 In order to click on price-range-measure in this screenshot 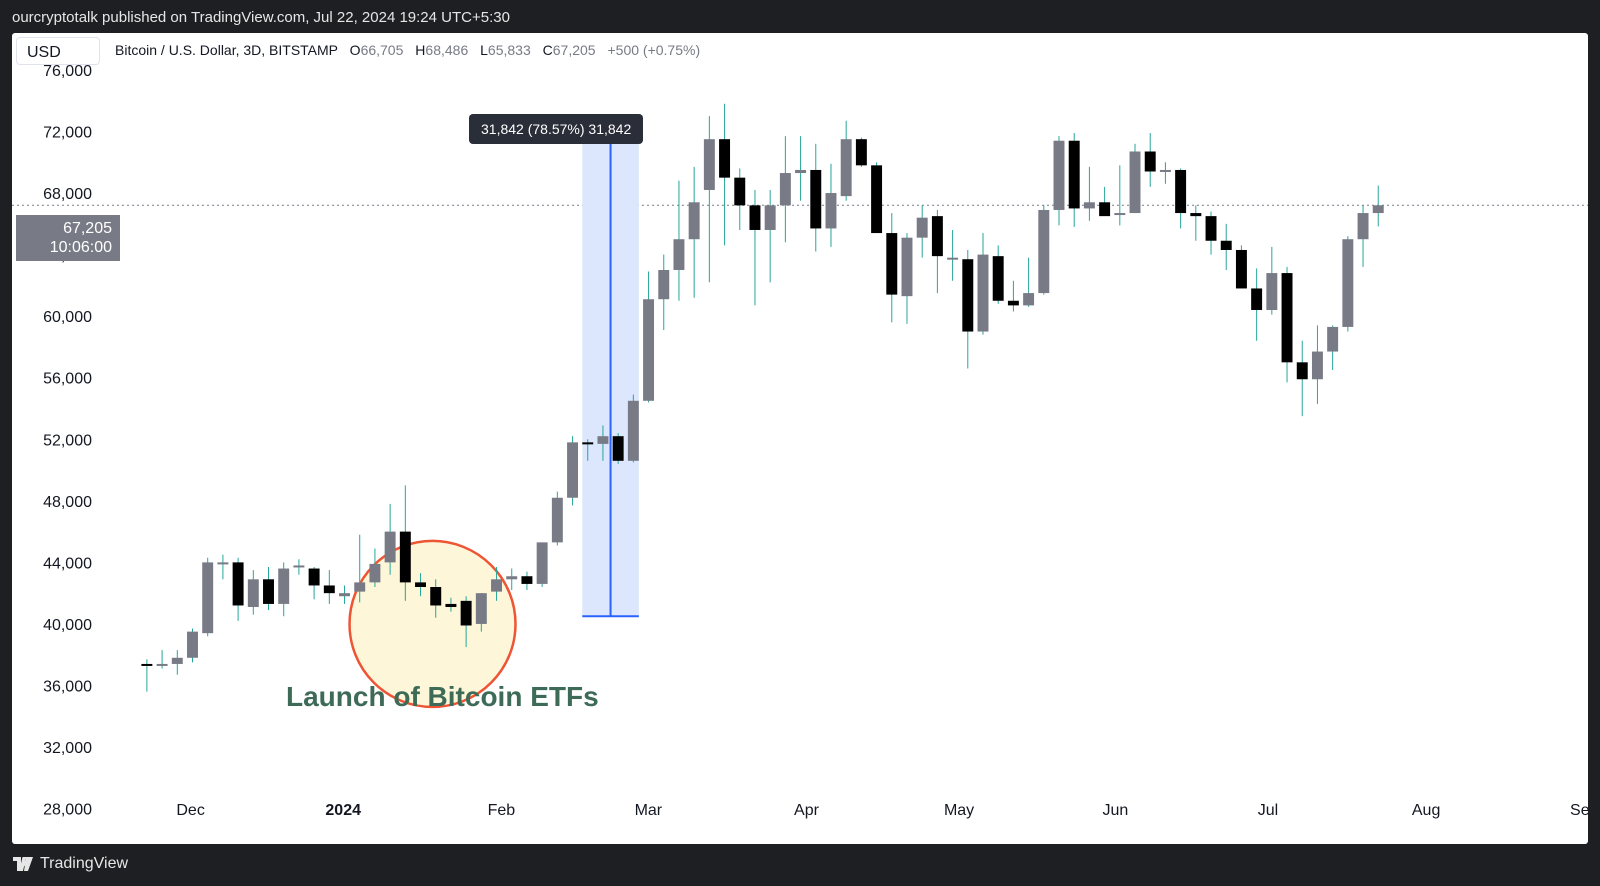, I will do `click(610, 371)`.